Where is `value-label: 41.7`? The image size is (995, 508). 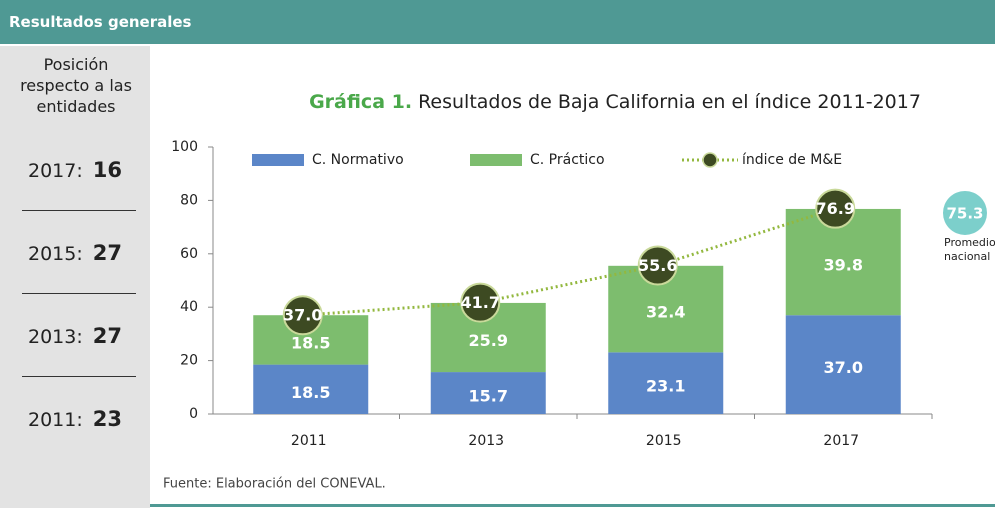
value-label: 41.7 is located at coordinates (480, 302).